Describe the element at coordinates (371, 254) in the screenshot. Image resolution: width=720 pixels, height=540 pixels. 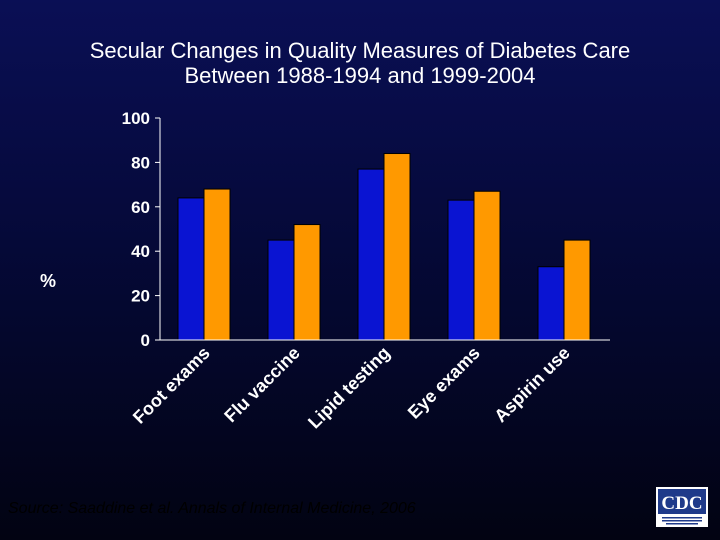
I see `bar-1-lipid-testing` at that location.